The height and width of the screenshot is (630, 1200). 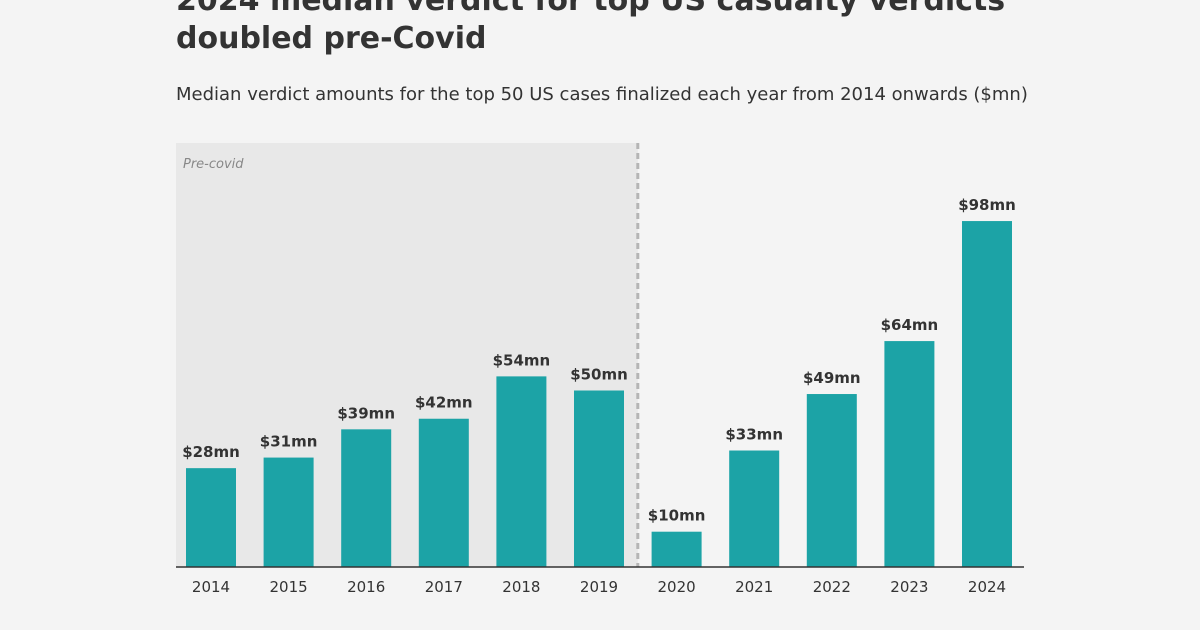 I want to click on value-label-2018: $54mn, so click(x=522, y=360).